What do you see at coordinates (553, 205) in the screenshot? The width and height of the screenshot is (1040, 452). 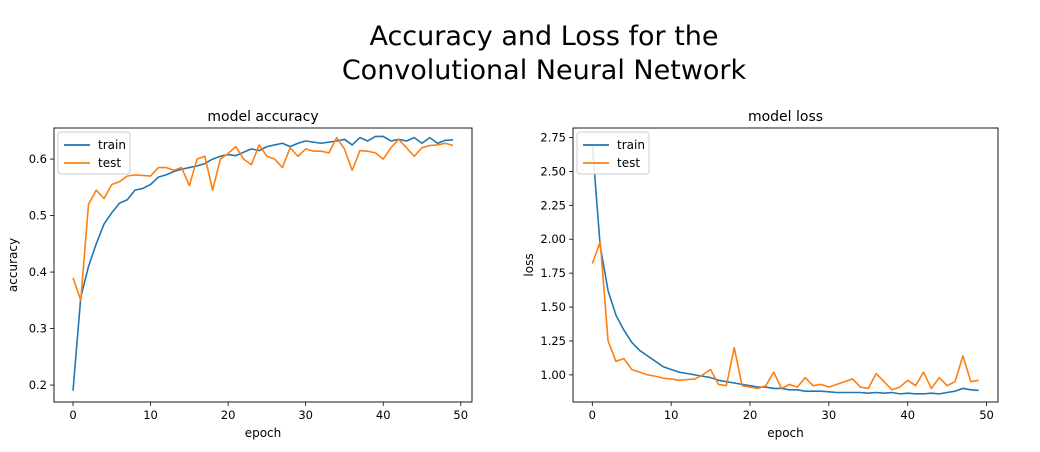 I see `y-tick-label: 2.25` at bounding box center [553, 205].